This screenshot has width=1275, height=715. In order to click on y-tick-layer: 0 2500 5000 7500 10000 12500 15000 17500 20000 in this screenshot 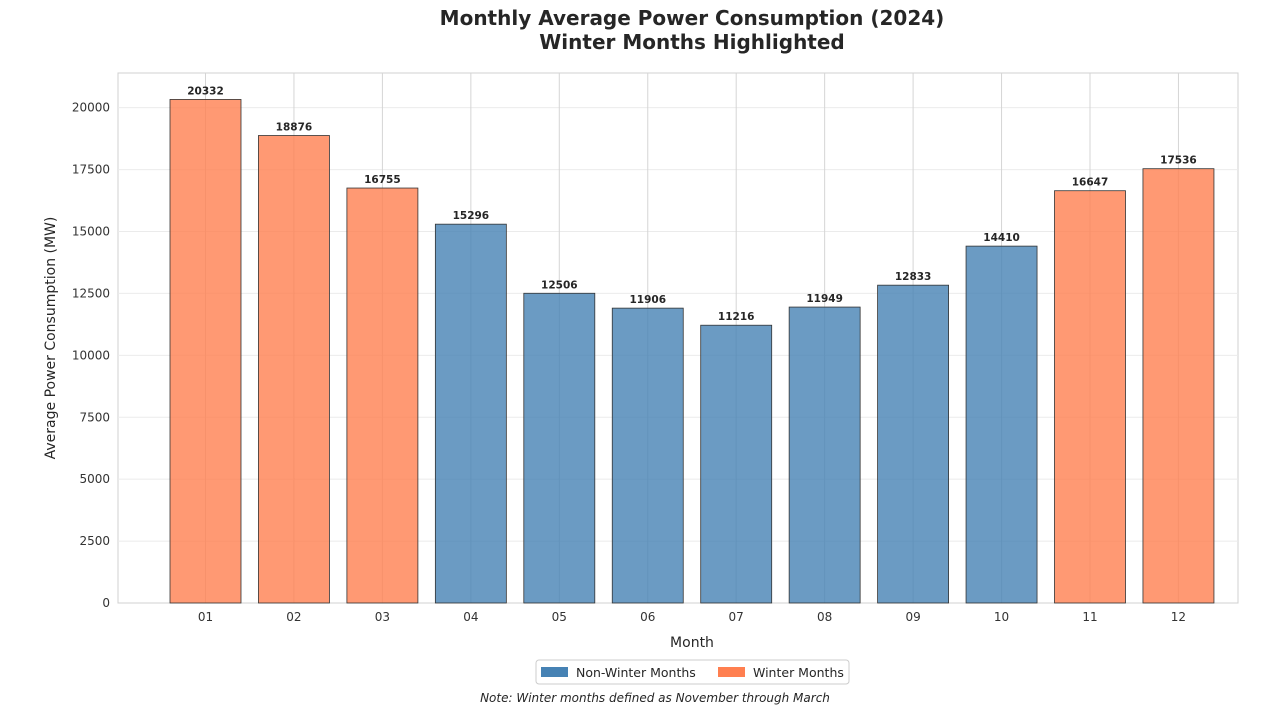, I will do `click(91, 355)`.